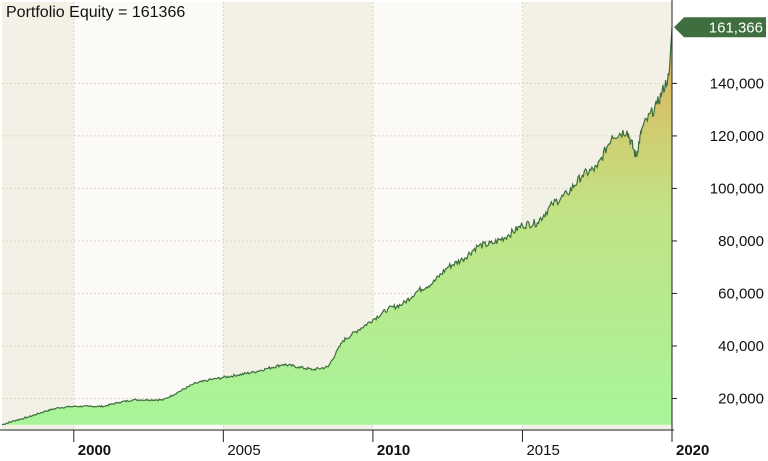 The image size is (768, 461). I want to click on y-tick-label: 140,000, so click(737, 83).